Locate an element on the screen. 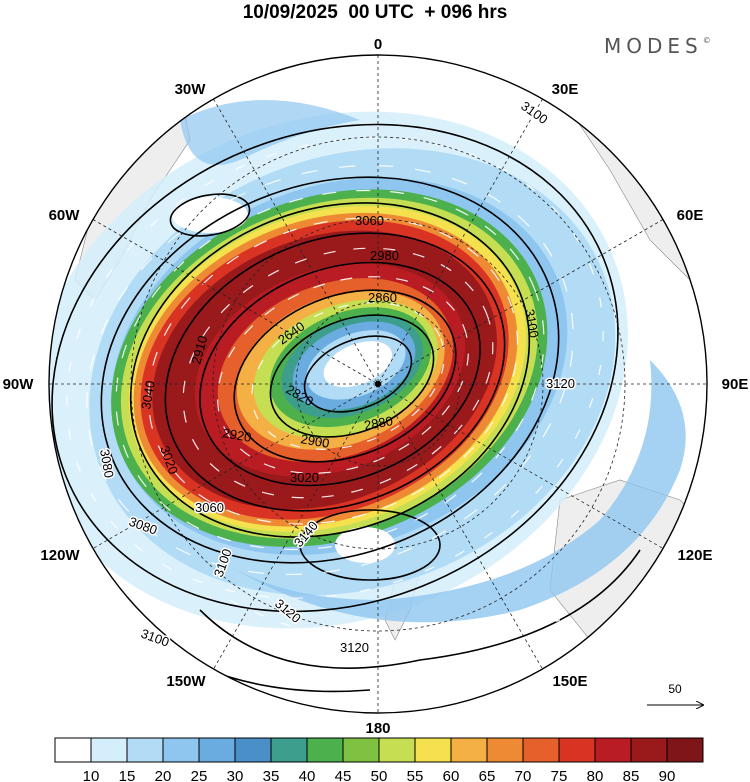 This screenshot has width=750, height=782. lon-label-120e: 120E is located at coordinates (694, 555).